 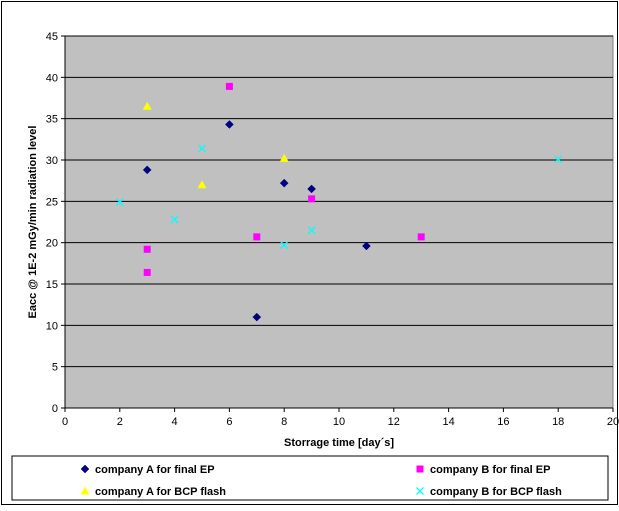 What do you see at coordinates (613, 422) in the screenshot?
I see `x-tick-label: 20` at bounding box center [613, 422].